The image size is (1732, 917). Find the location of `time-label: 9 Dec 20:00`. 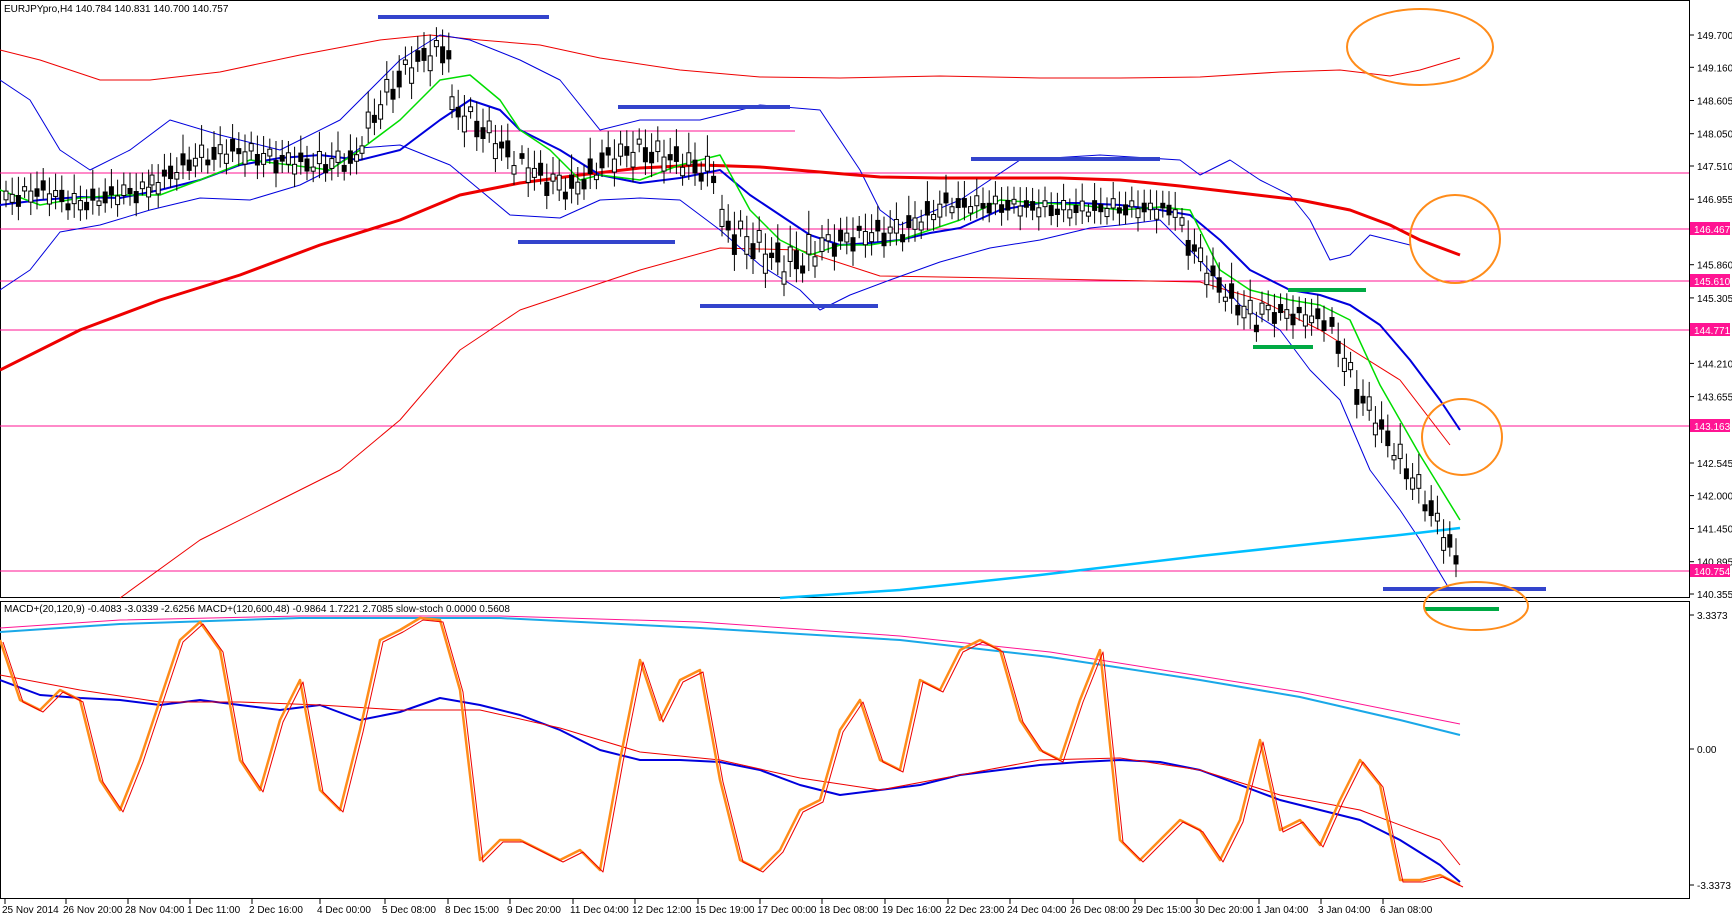

time-label: 9 Dec 20:00 is located at coordinates (534, 910).